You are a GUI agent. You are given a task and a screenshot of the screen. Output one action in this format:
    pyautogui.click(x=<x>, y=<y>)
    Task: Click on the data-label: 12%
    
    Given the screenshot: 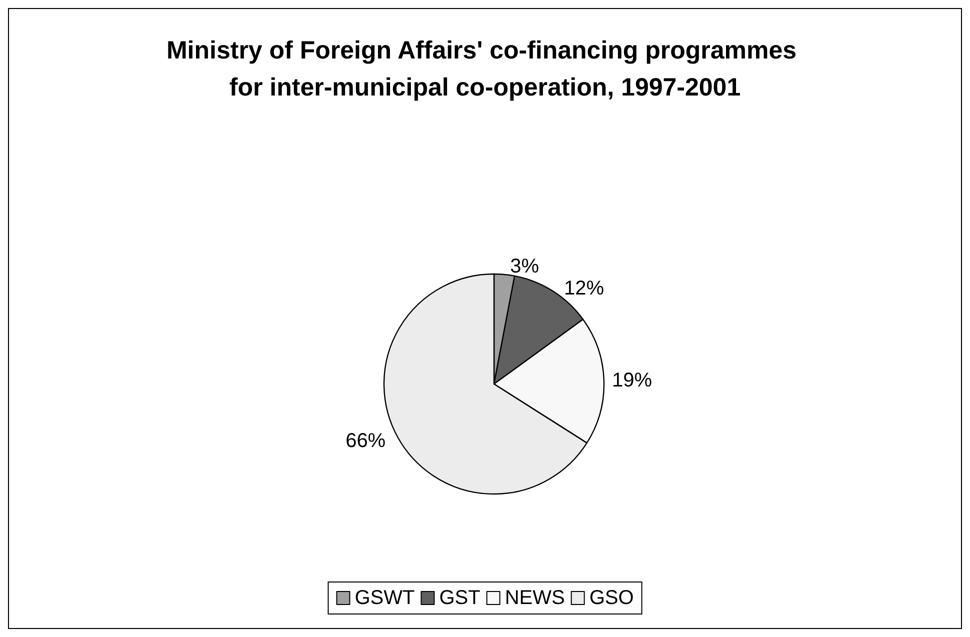 What is the action you would take?
    pyautogui.click(x=584, y=289)
    